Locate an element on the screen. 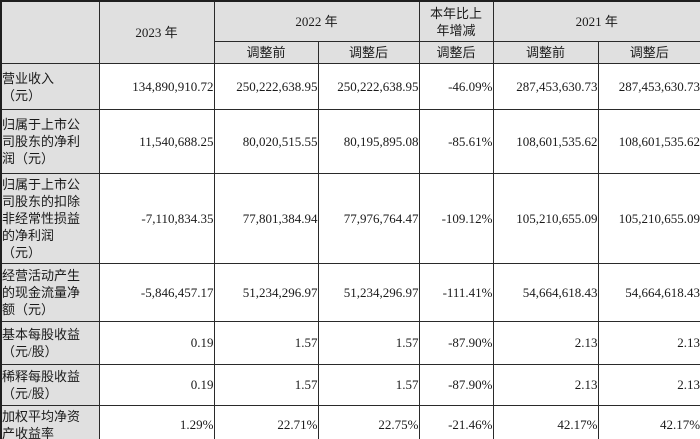 The width and height of the screenshot is (700, 439). cell-2021-adjusted-after: 54,664,618.43 is located at coordinates (648, 292).